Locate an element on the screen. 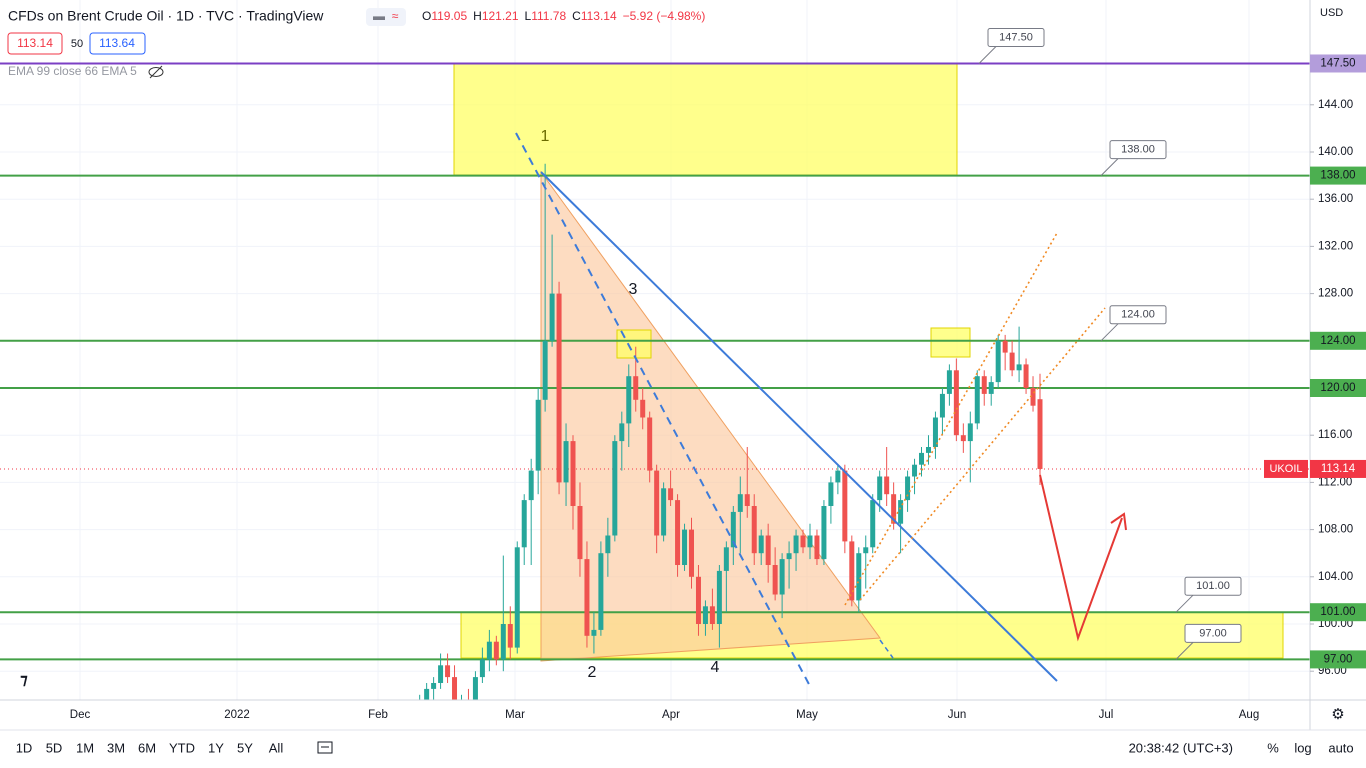 The width and height of the screenshot is (1366, 768). symbol-label: UKOIL is located at coordinates (1285, 469).